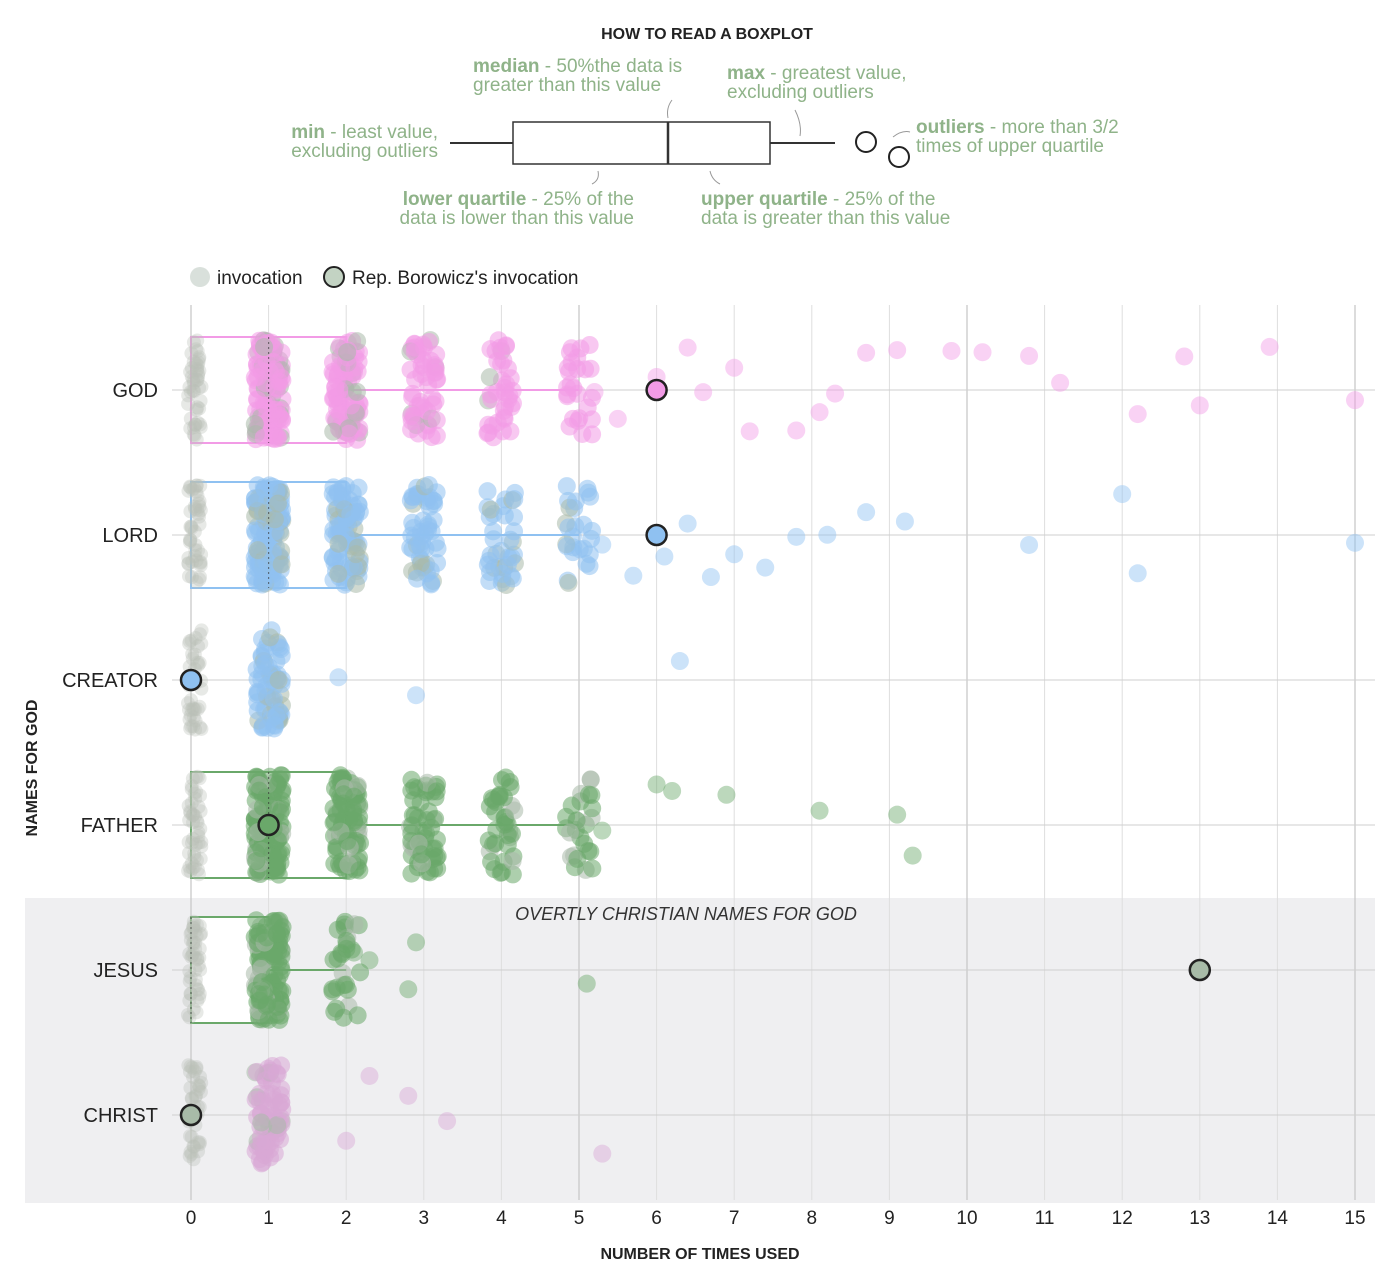 This screenshot has height=1287, width=1400. Describe the element at coordinates (268, 1218) in the screenshot. I see `x-tick-label-1: 1` at that location.